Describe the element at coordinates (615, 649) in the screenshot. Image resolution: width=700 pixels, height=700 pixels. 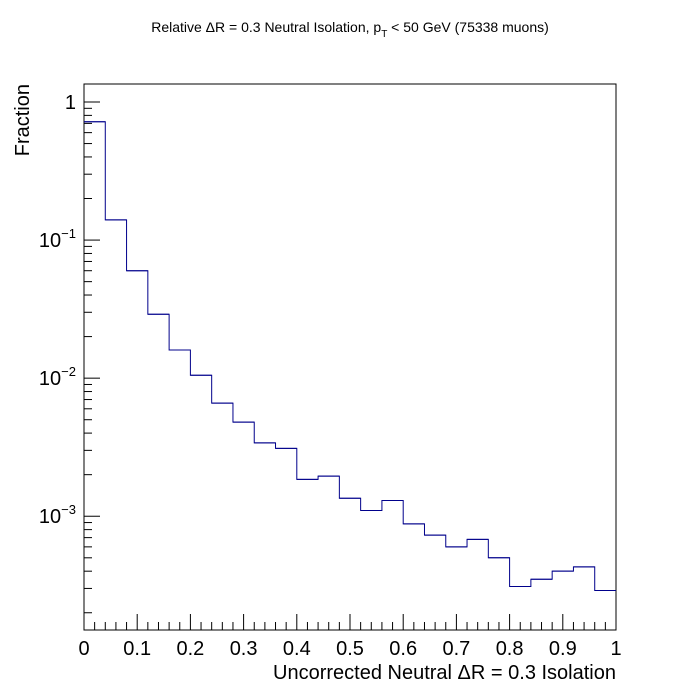
I see `x-tick-label: 1` at that location.